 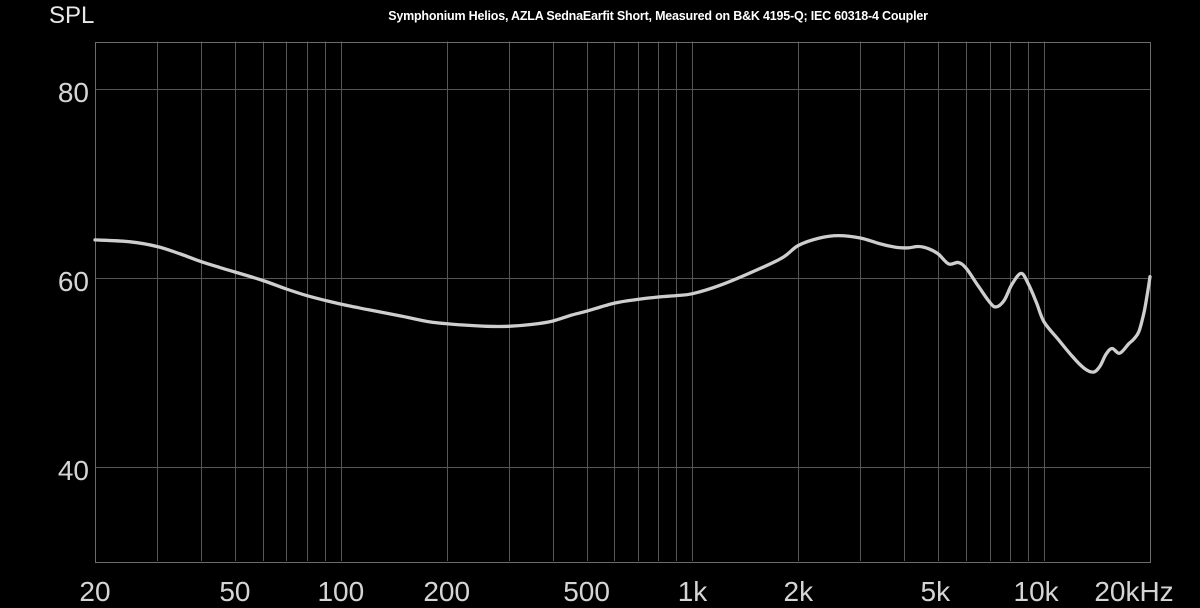 I want to click on x-tick-label: 20, so click(x=94, y=591).